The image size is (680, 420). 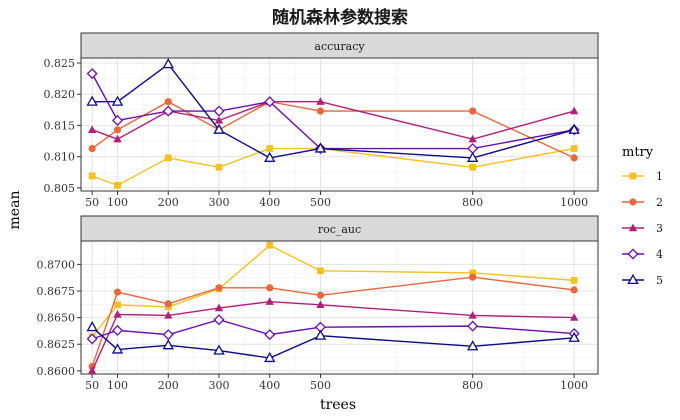 What do you see at coordinates (56, 371) in the screenshot?
I see `y-tick-label: 0.8600` at bounding box center [56, 371].